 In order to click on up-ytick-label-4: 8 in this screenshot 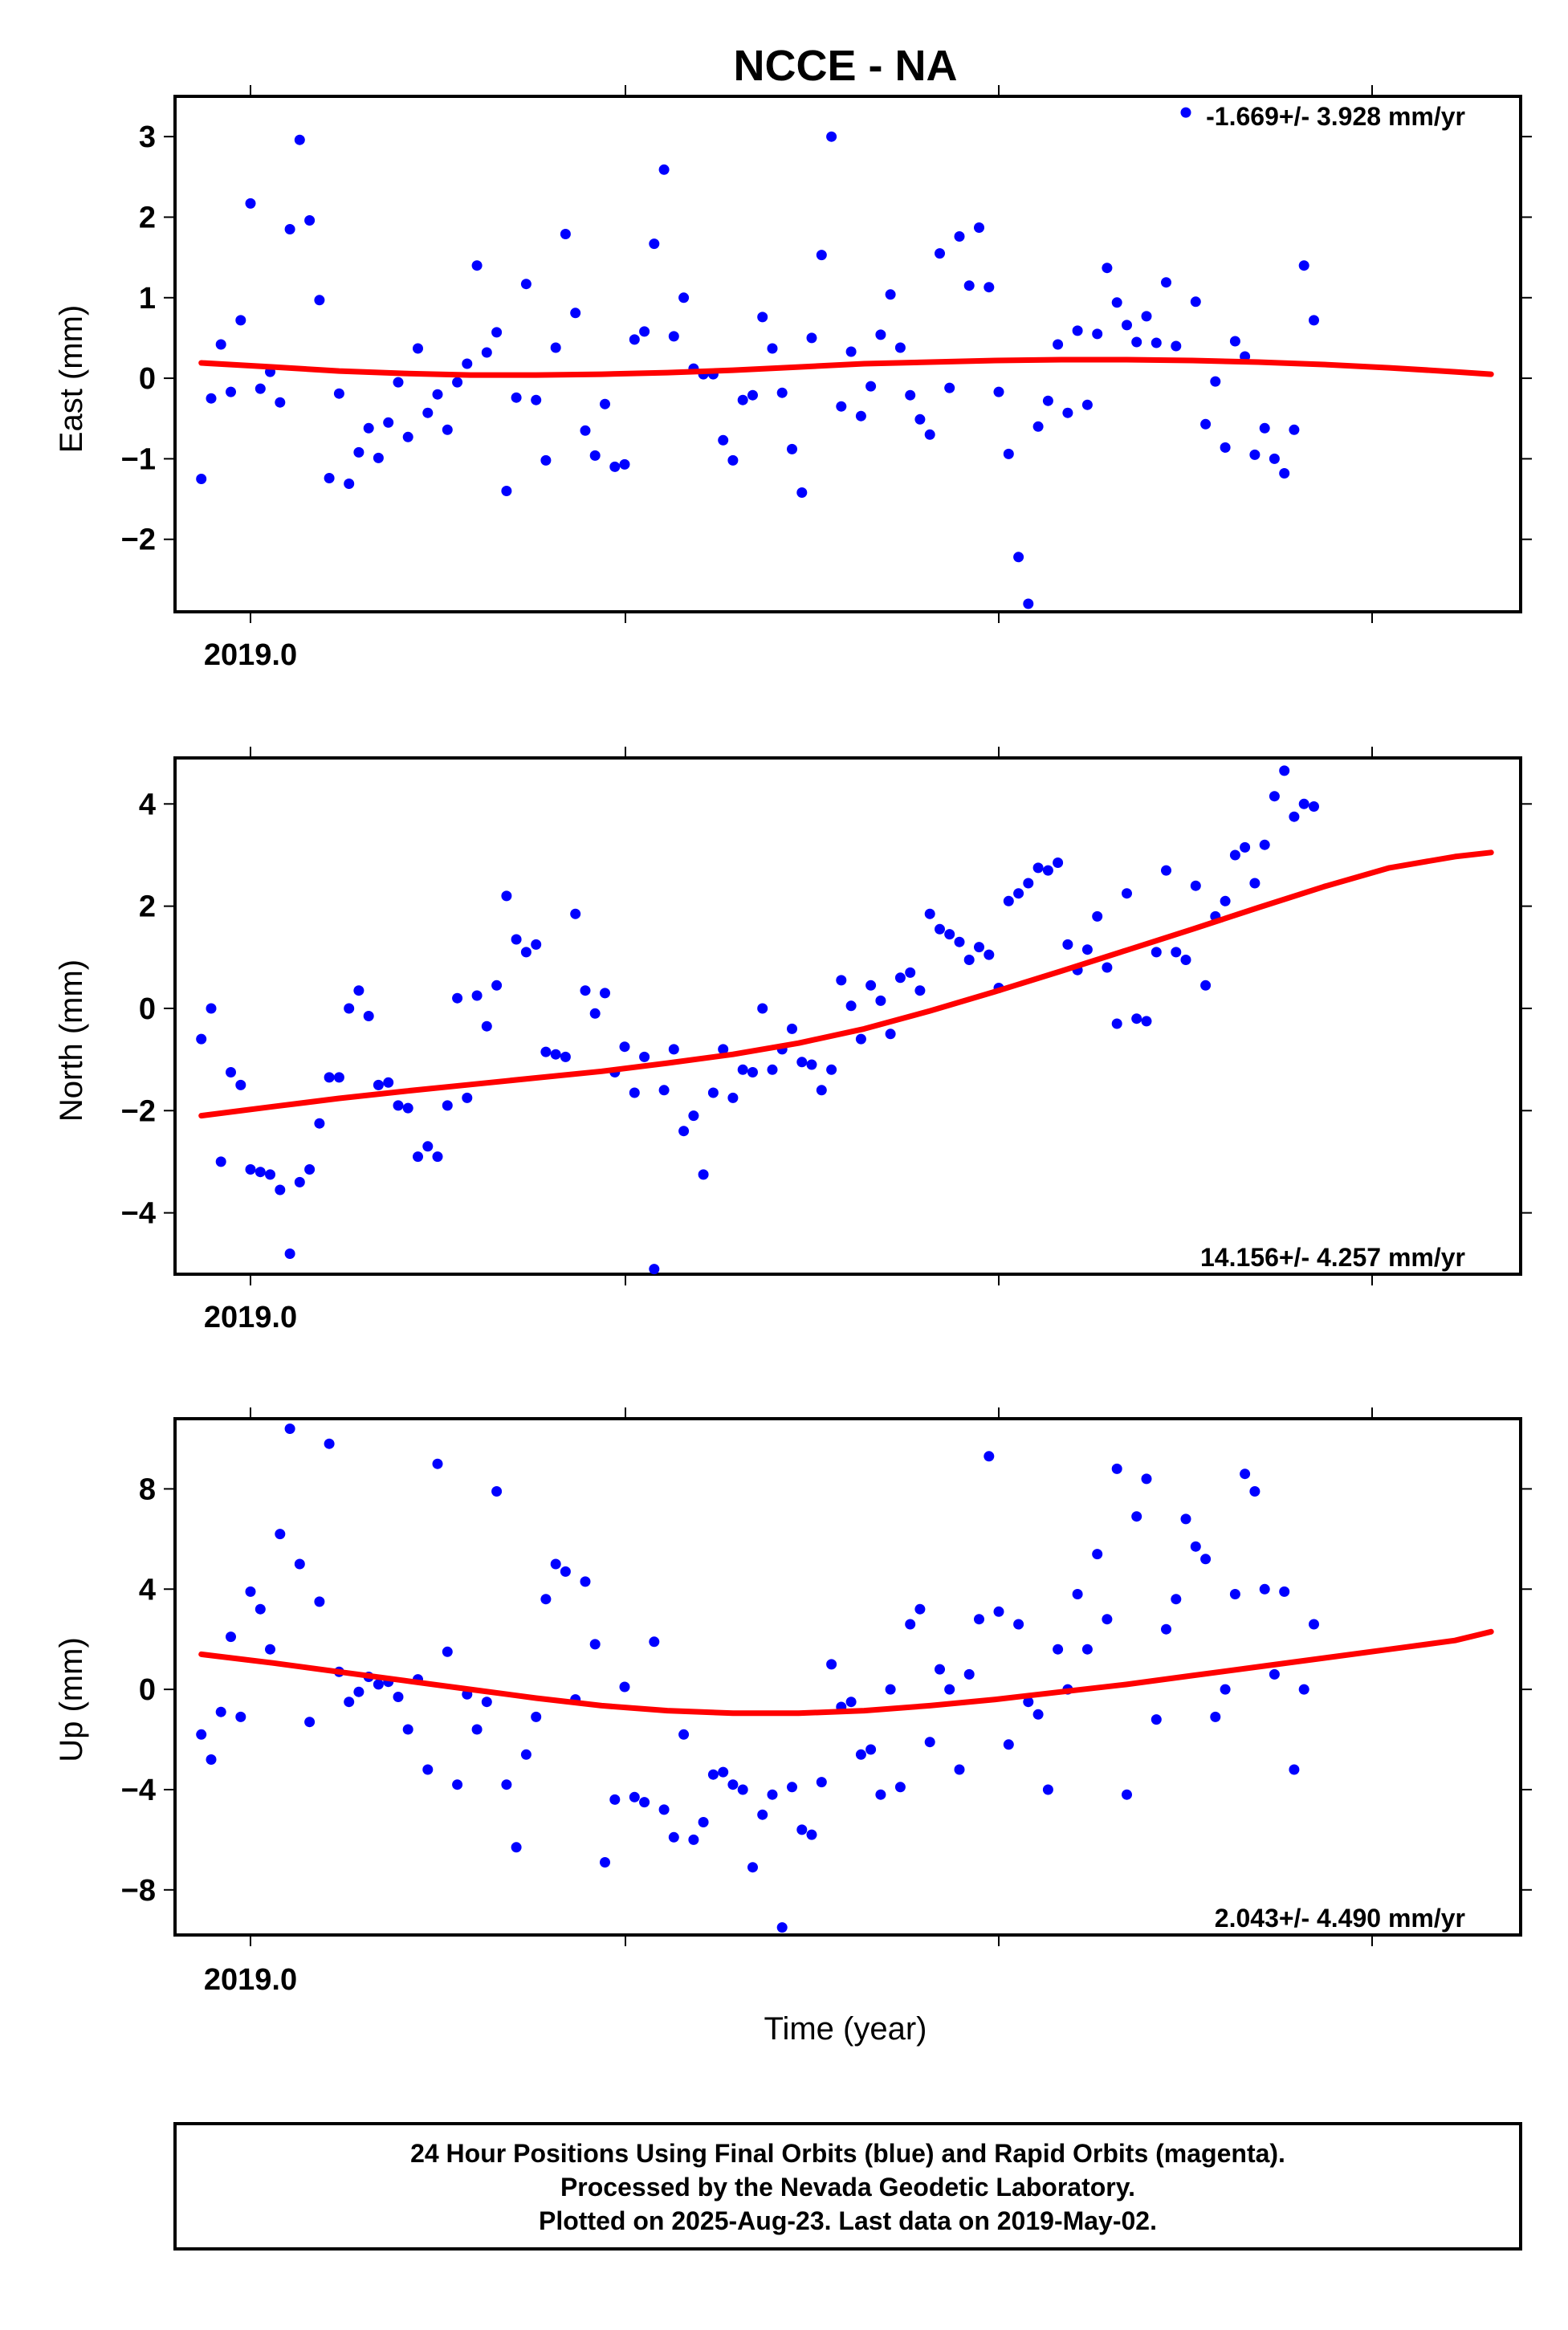, I will do `click(147, 1489)`.